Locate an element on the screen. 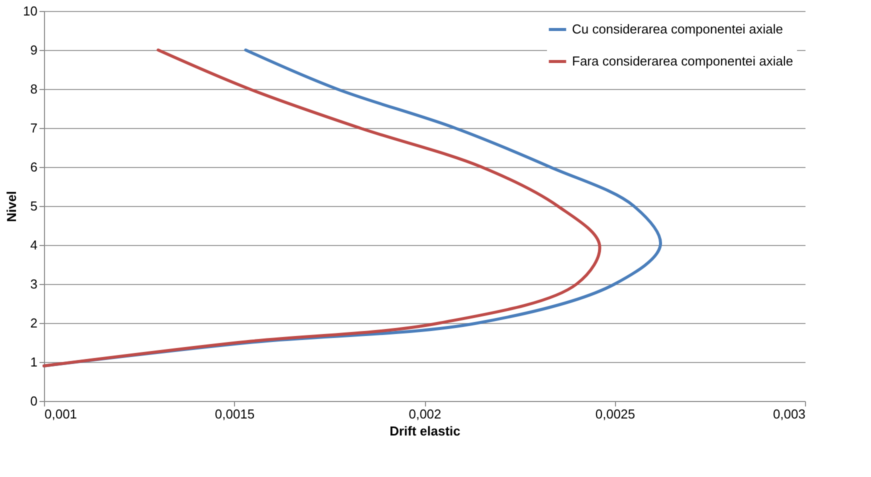  legend-label: Fara considerarea componentei axiale is located at coordinates (683, 61).